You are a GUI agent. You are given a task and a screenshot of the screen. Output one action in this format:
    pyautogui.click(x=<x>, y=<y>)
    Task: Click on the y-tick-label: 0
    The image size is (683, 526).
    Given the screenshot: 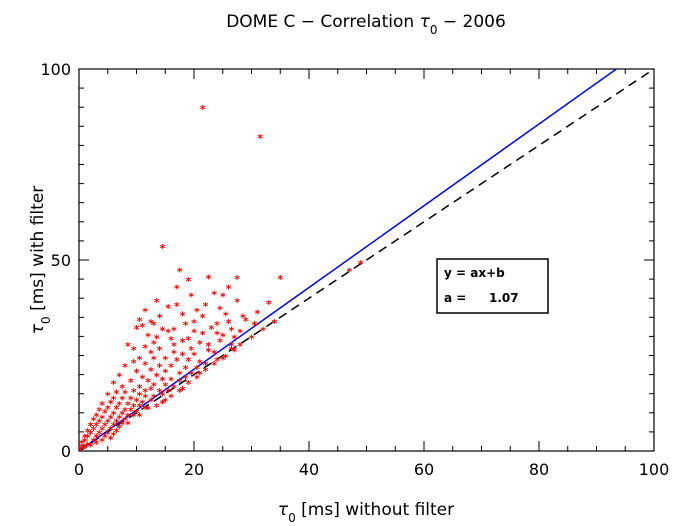 What is the action you would take?
    pyautogui.click(x=66, y=451)
    